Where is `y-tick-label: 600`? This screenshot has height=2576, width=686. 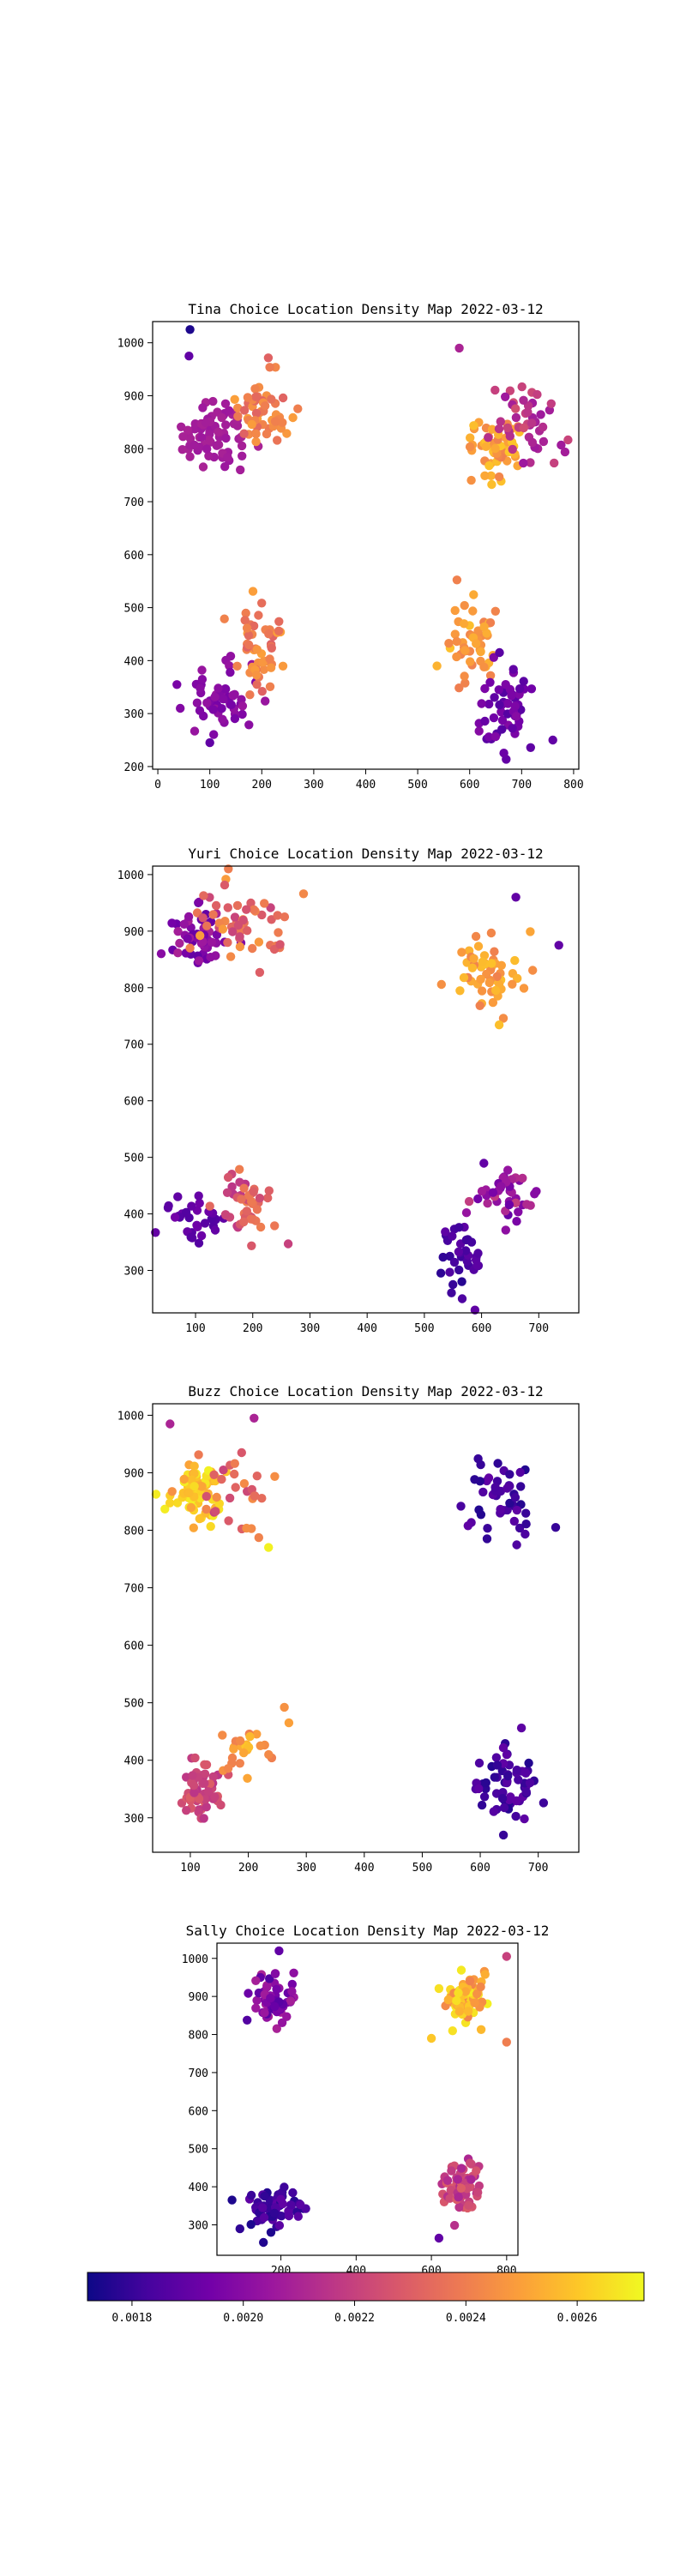
y-tick-label: 600 is located at coordinates (134, 1102).